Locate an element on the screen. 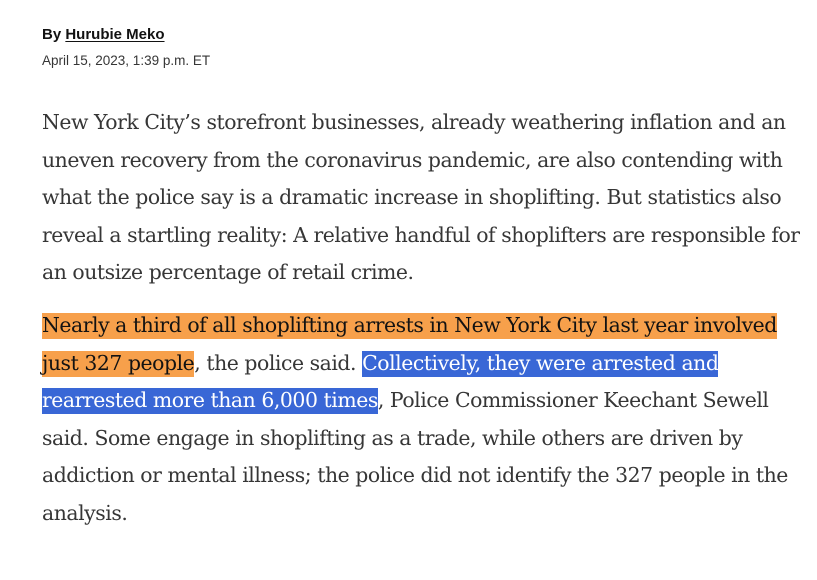 The height and width of the screenshot is (580, 817). author-link: Hurubie Meko is located at coordinates (115, 34).